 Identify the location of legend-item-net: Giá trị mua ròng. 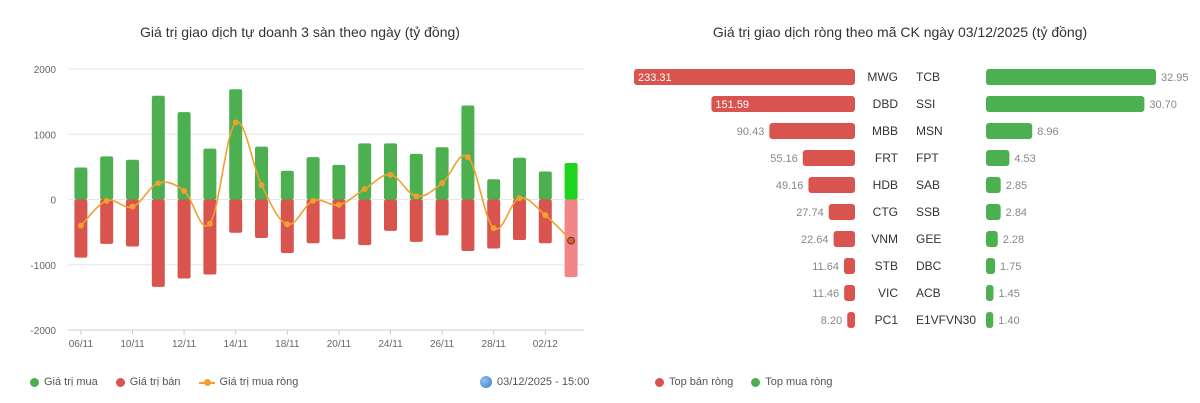
(248, 382).